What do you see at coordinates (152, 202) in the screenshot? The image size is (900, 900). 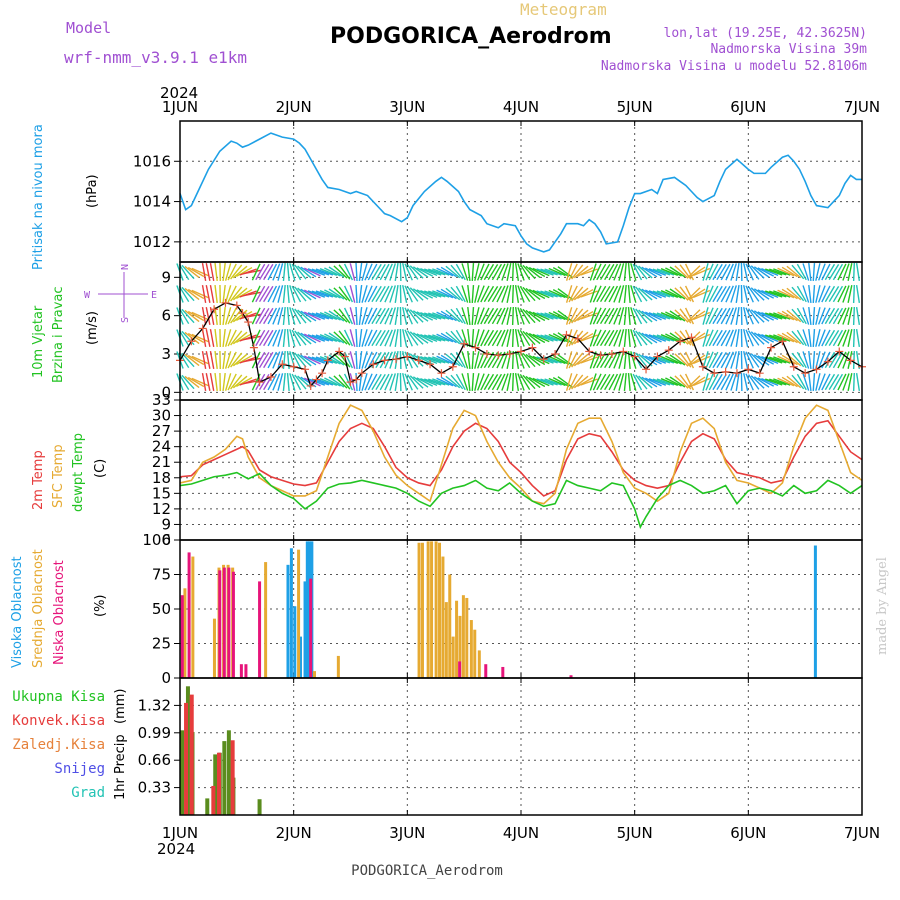 I see `y-tick-label: 1014` at bounding box center [152, 202].